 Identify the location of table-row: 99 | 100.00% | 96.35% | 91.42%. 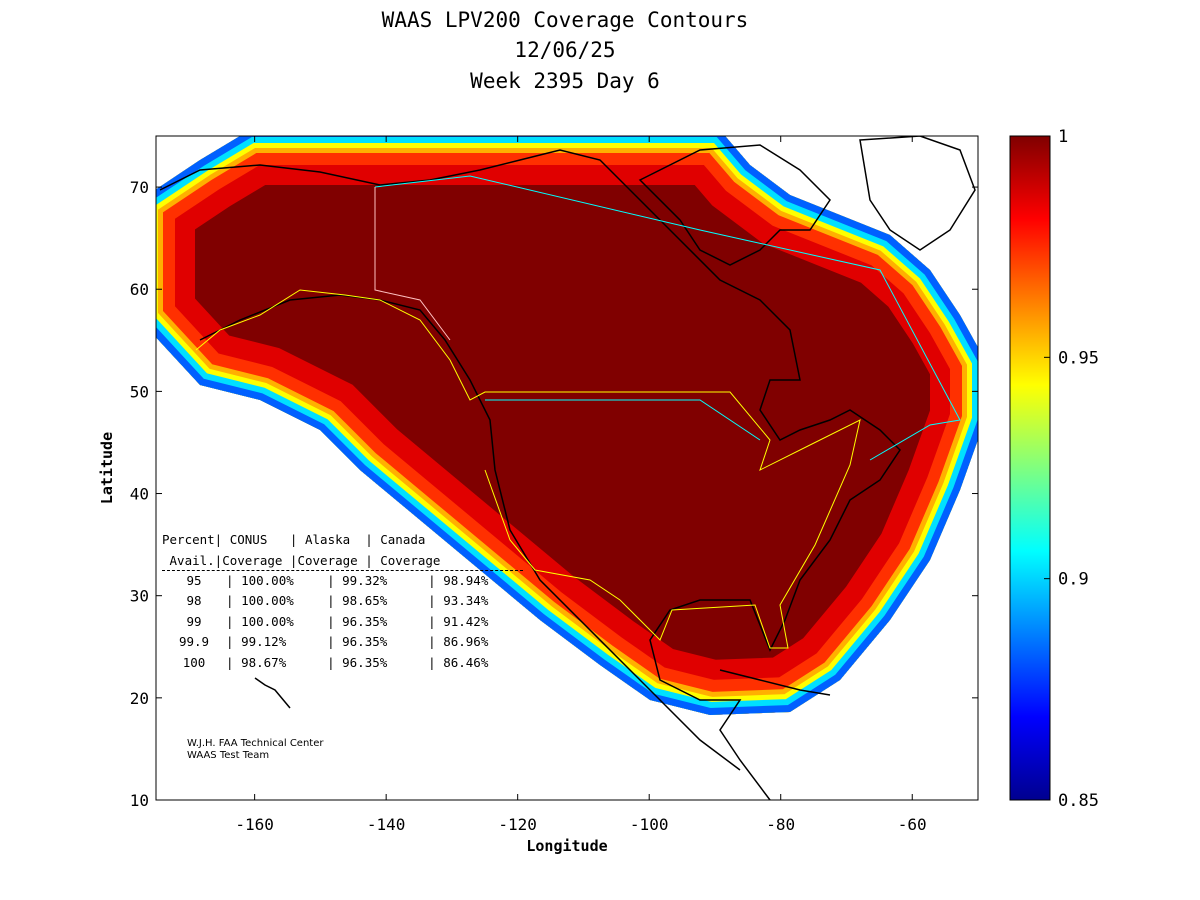
(342, 622).